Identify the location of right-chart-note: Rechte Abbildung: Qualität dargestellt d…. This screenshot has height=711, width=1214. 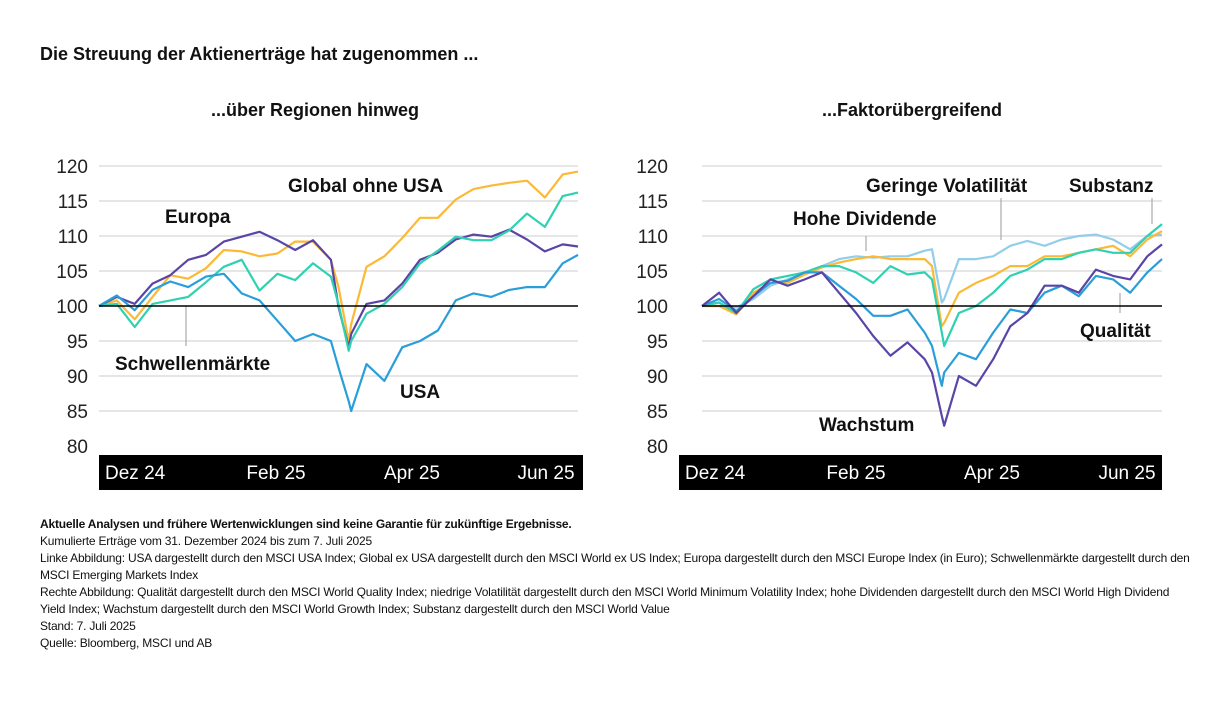
(605, 600).